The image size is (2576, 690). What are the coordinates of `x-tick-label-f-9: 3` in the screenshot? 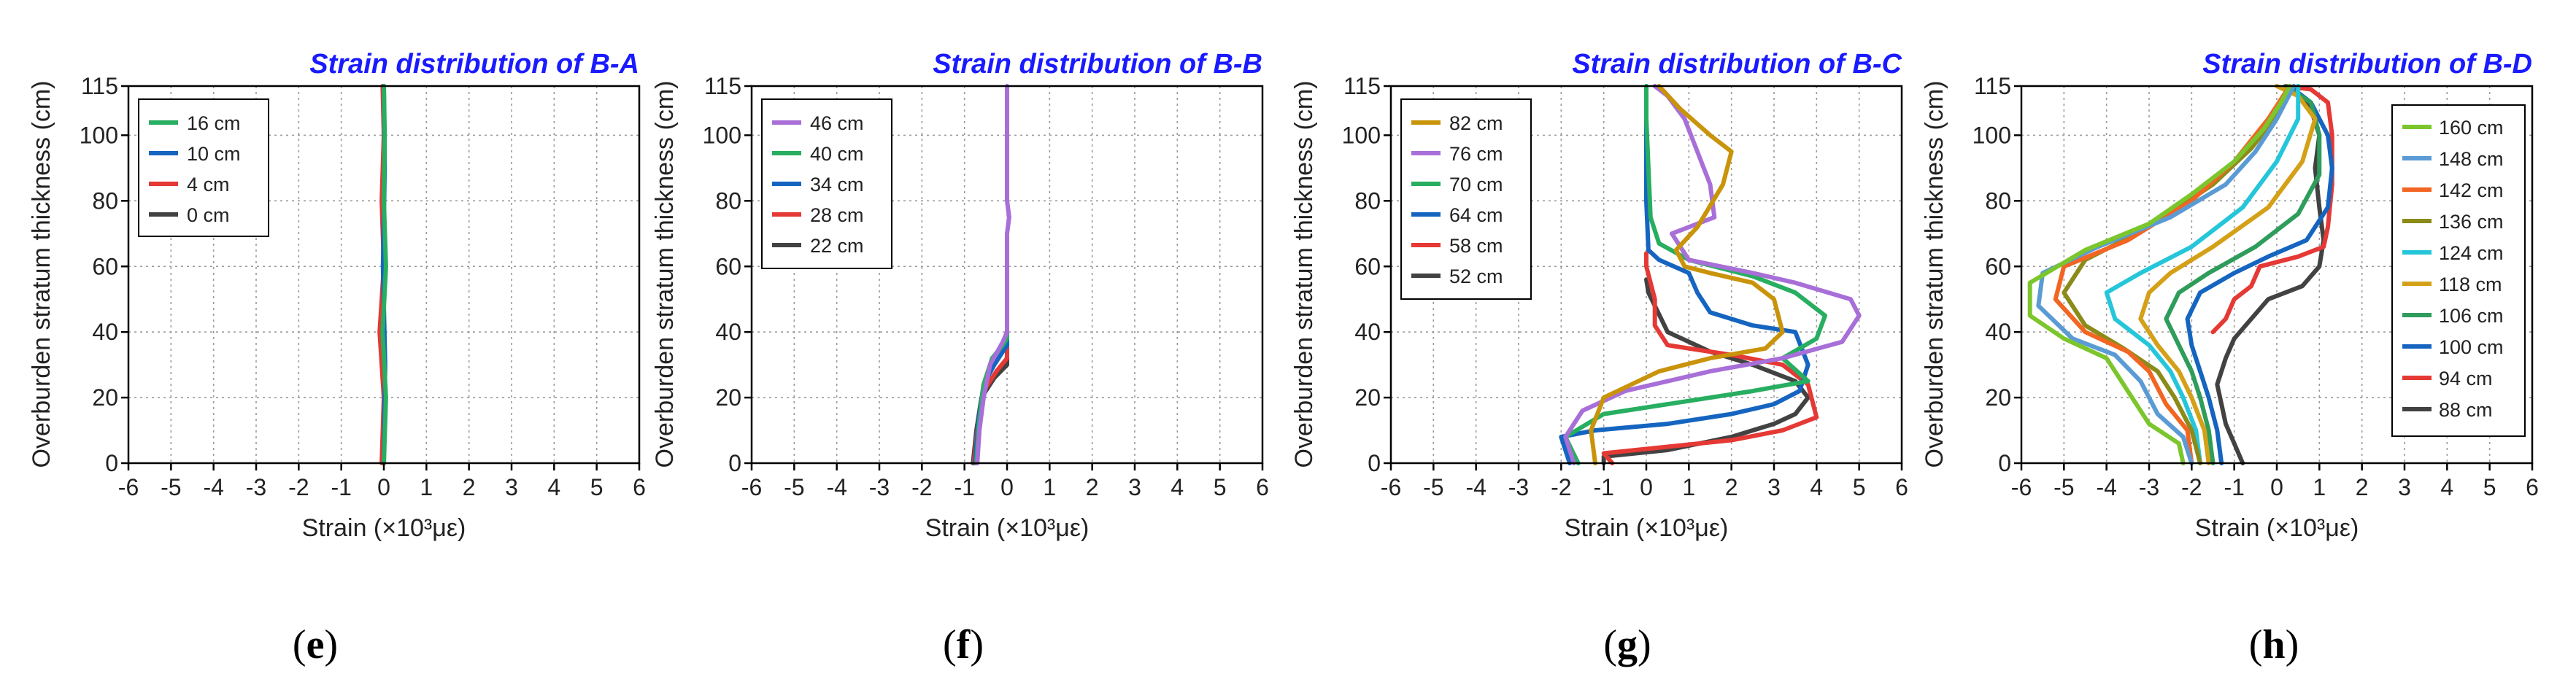 It's located at (1134, 487).